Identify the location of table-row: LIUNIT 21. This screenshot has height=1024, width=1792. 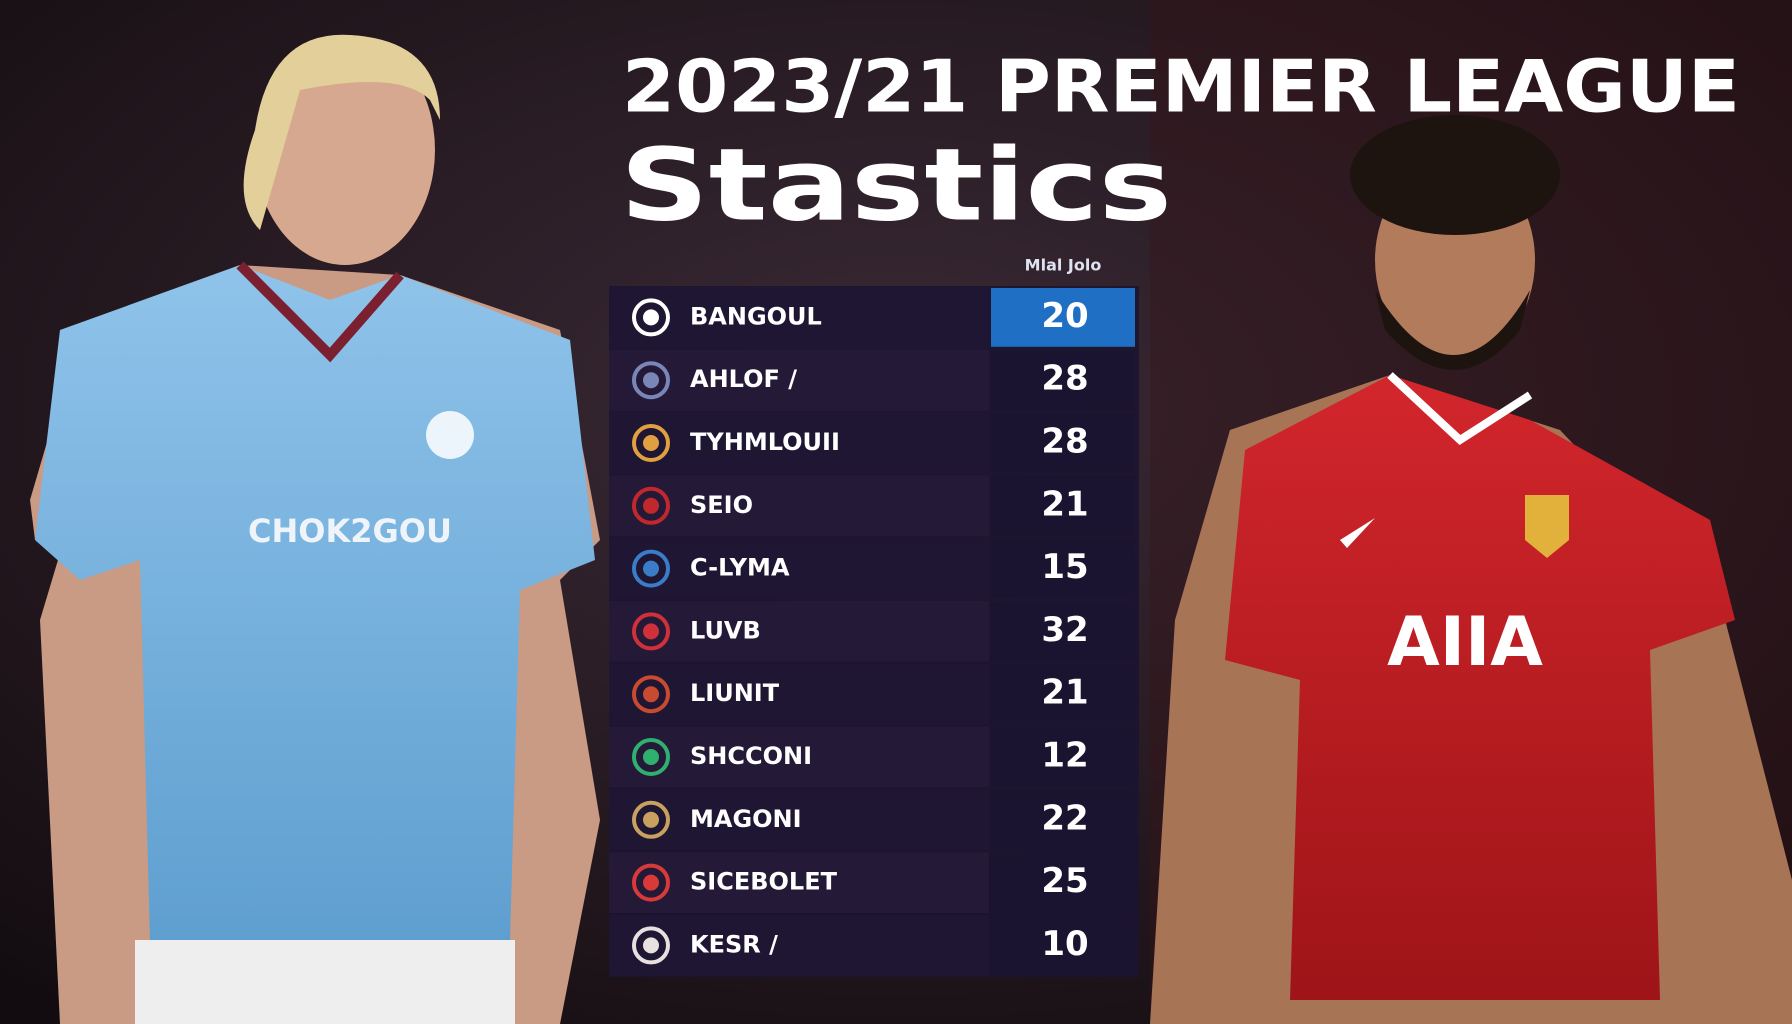
(872, 694).